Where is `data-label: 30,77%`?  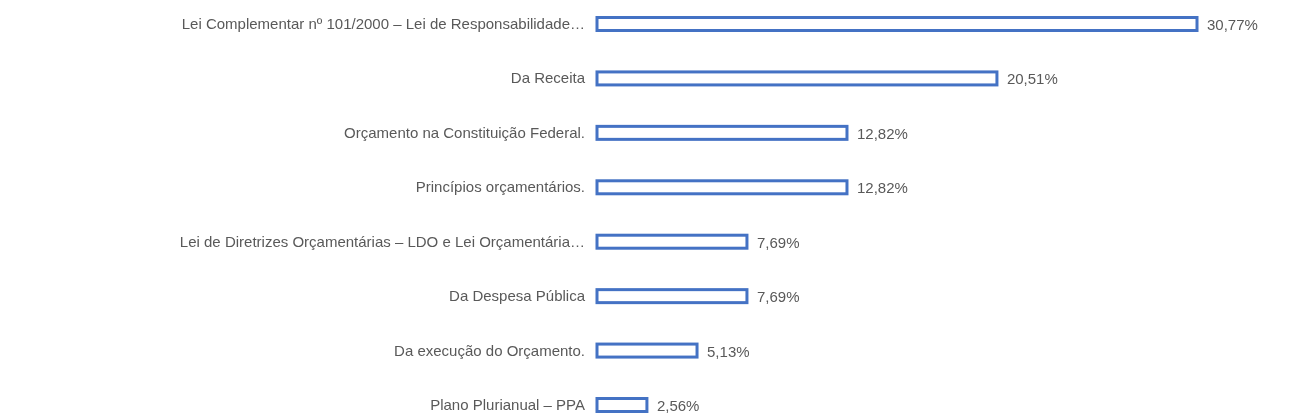 data-label: 30,77% is located at coordinates (1232, 24).